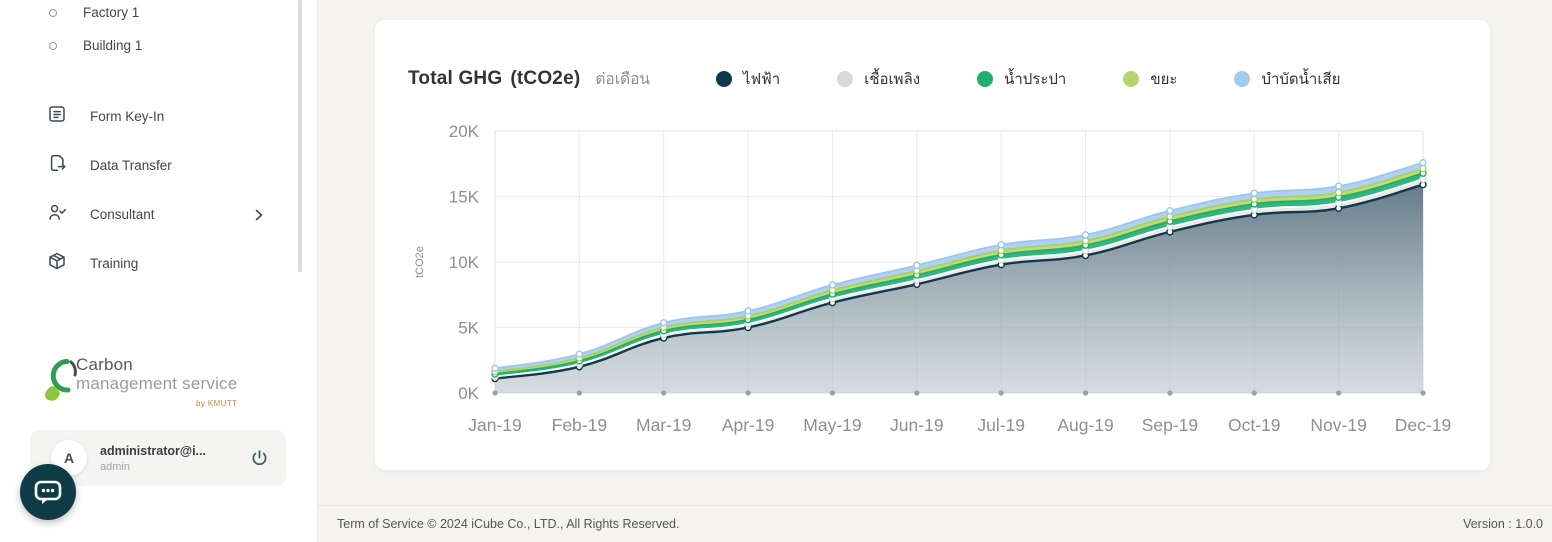 Image resolution: width=1552 pixels, height=542 pixels. I want to click on svg-text: Sep-19, so click(1170, 425).